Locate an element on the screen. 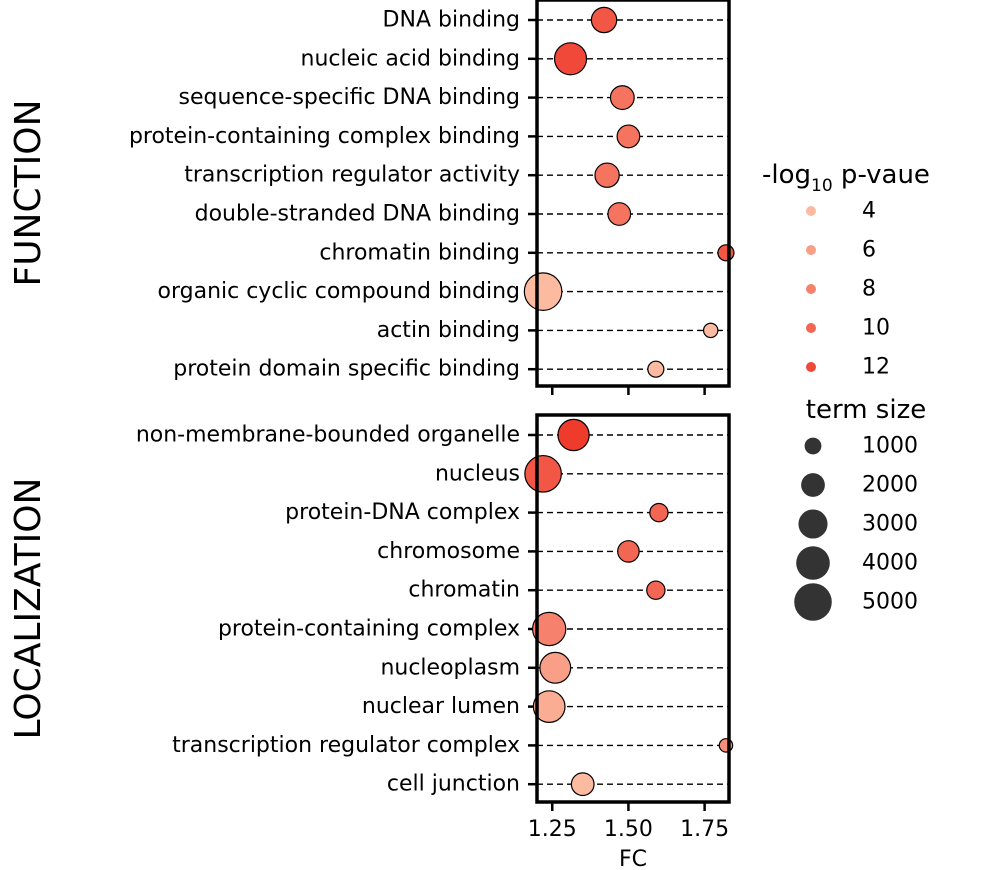  category-label: chromatin binding is located at coordinates (419, 252).